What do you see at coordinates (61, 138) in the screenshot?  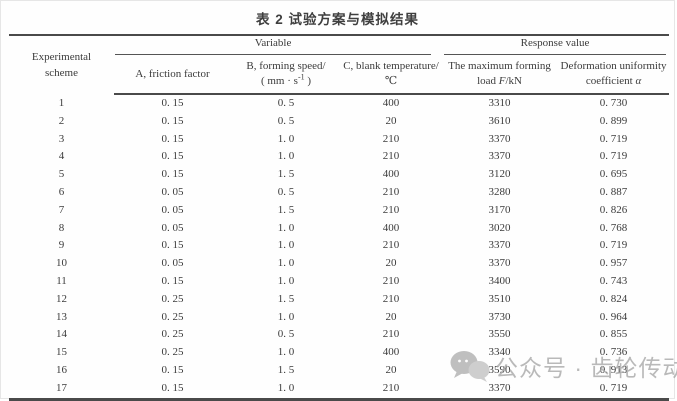 I see `cell-scheme: 3` at bounding box center [61, 138].